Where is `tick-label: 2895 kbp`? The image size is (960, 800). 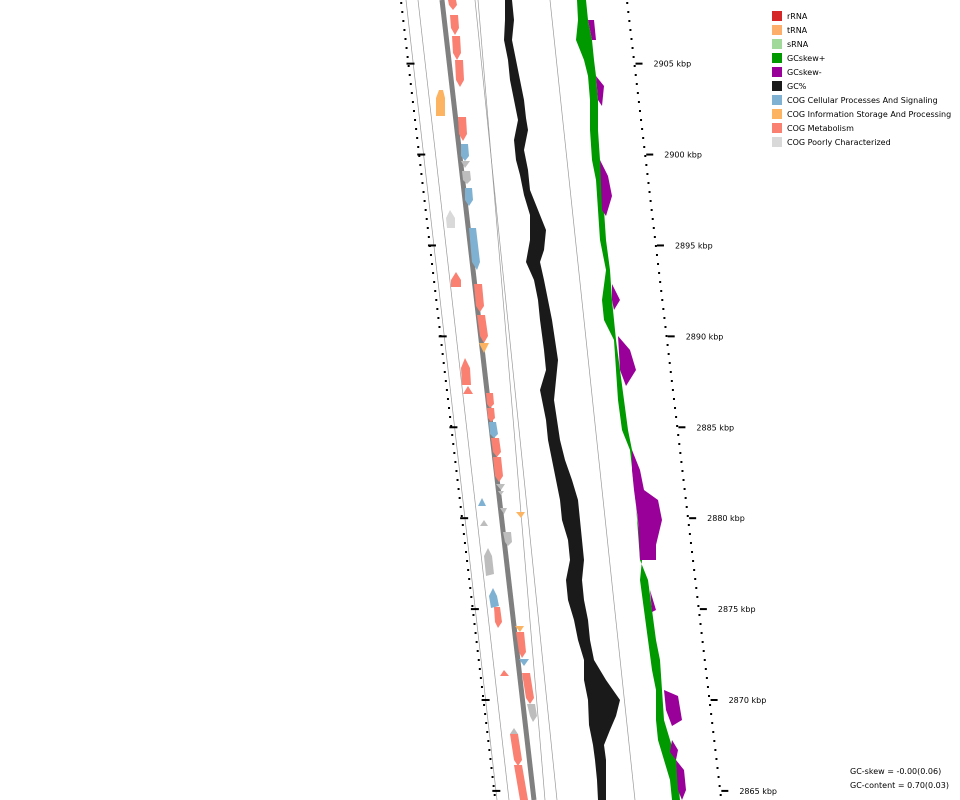 tick-label: 2895 kbp is located at coordinates (694, 245).